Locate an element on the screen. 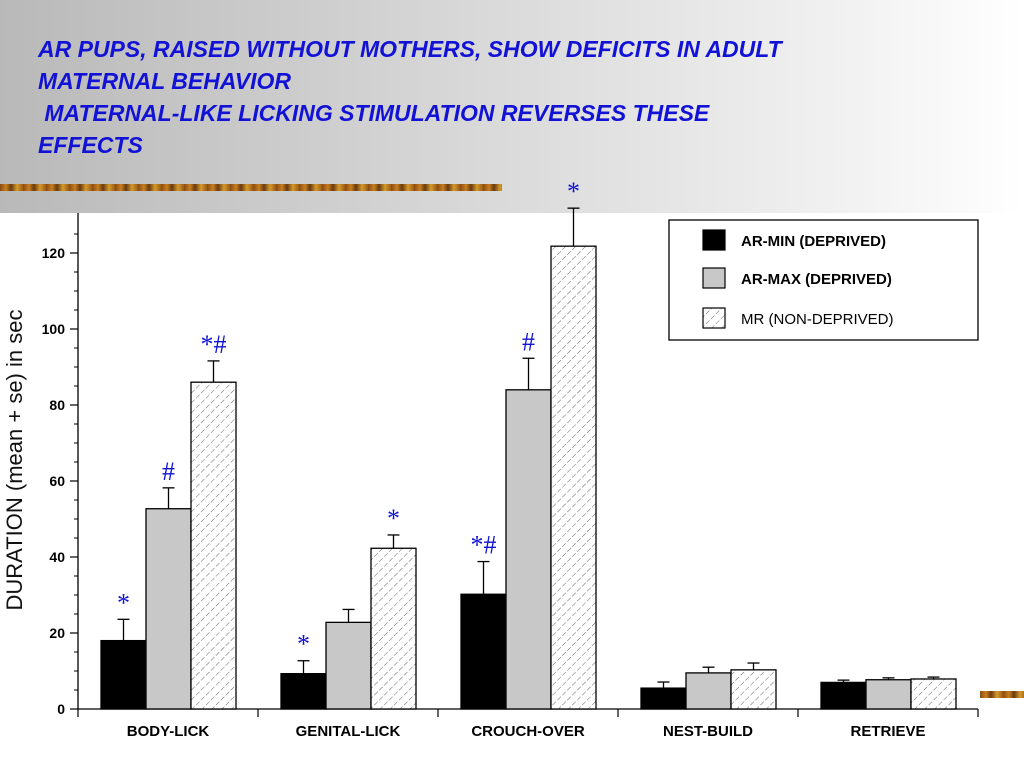 This screenshot has height=768, width=1024. legend-label: AR-MIN (DEPRIVED) is located at coordinates (813, 241).